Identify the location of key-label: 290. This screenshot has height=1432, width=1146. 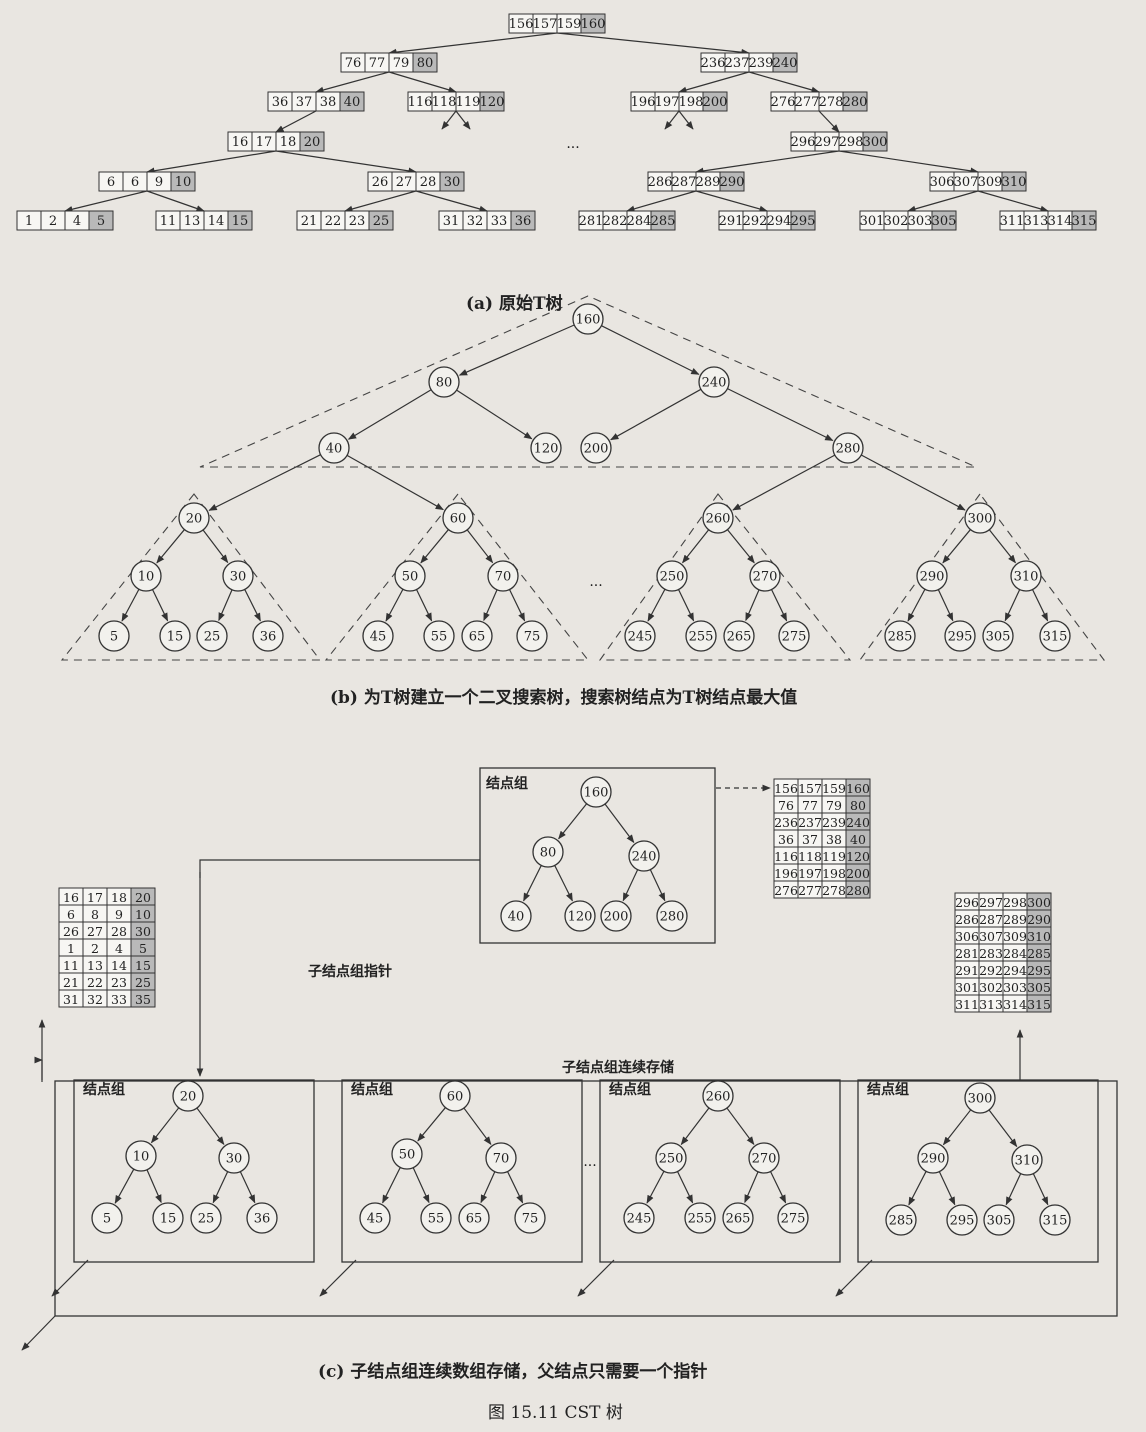
(732, 182).